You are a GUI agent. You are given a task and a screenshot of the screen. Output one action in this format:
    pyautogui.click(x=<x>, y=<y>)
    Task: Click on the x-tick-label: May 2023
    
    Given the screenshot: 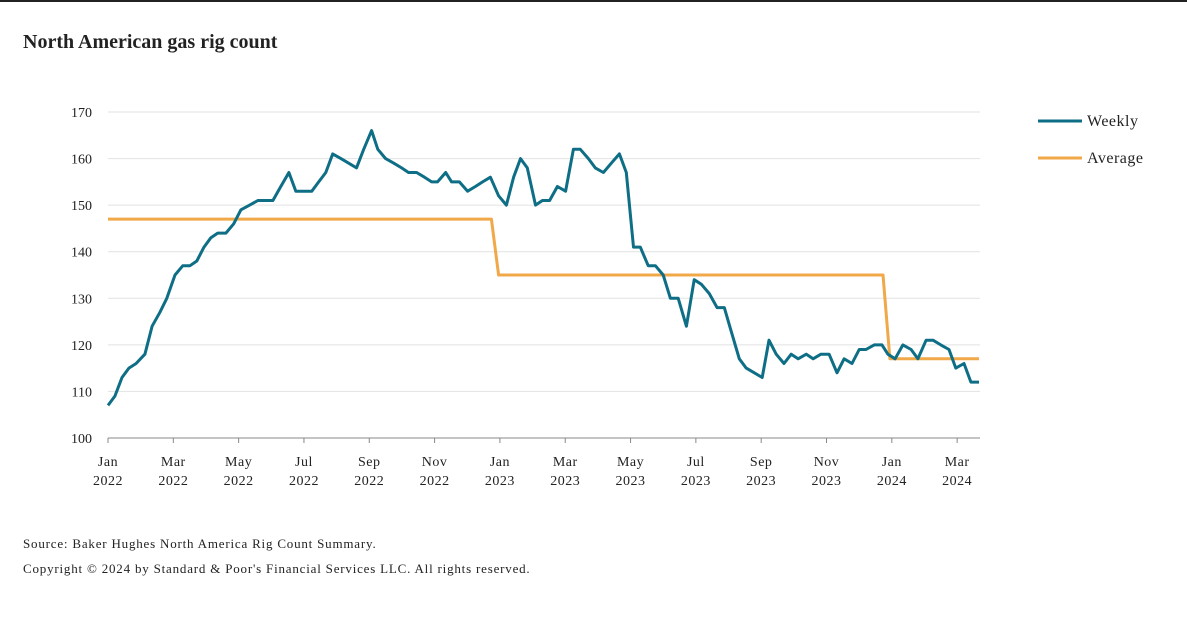 What is the action you would take?
    pyautogui.click(x=631, y=472)
    